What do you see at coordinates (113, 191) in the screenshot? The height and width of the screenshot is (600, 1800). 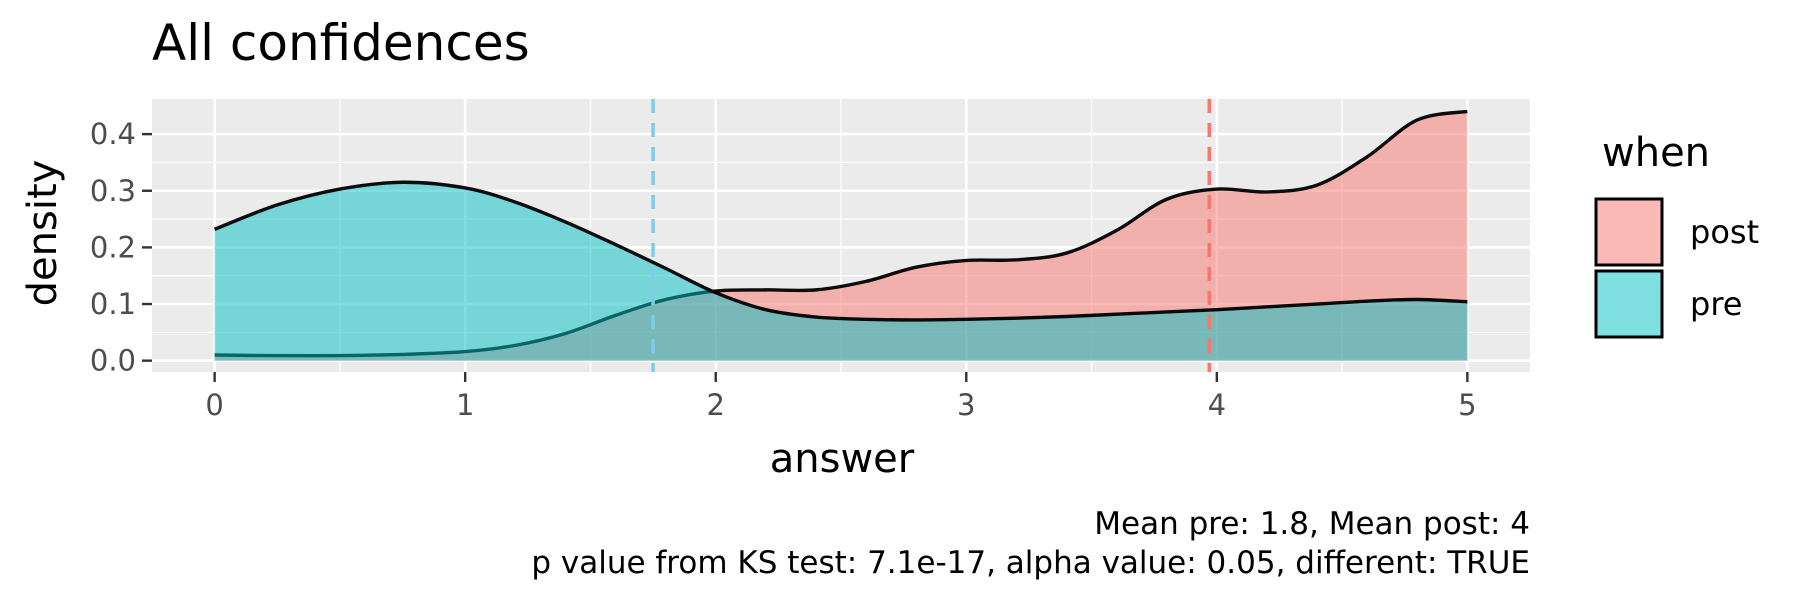 I see `y-tick-label: 0.3` at bounding box center [113, 191].